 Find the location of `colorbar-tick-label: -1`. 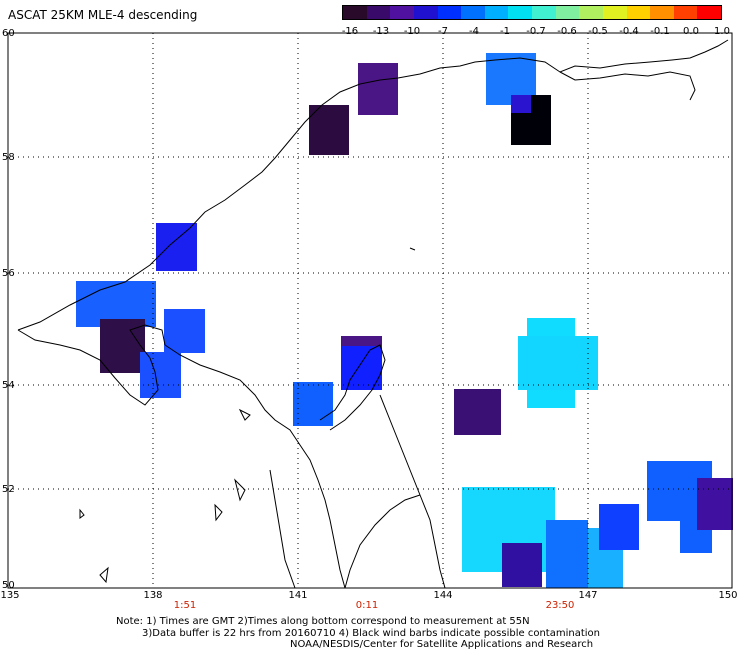

colorbar-tick-label: -1 is located at coordinates (505, 31).